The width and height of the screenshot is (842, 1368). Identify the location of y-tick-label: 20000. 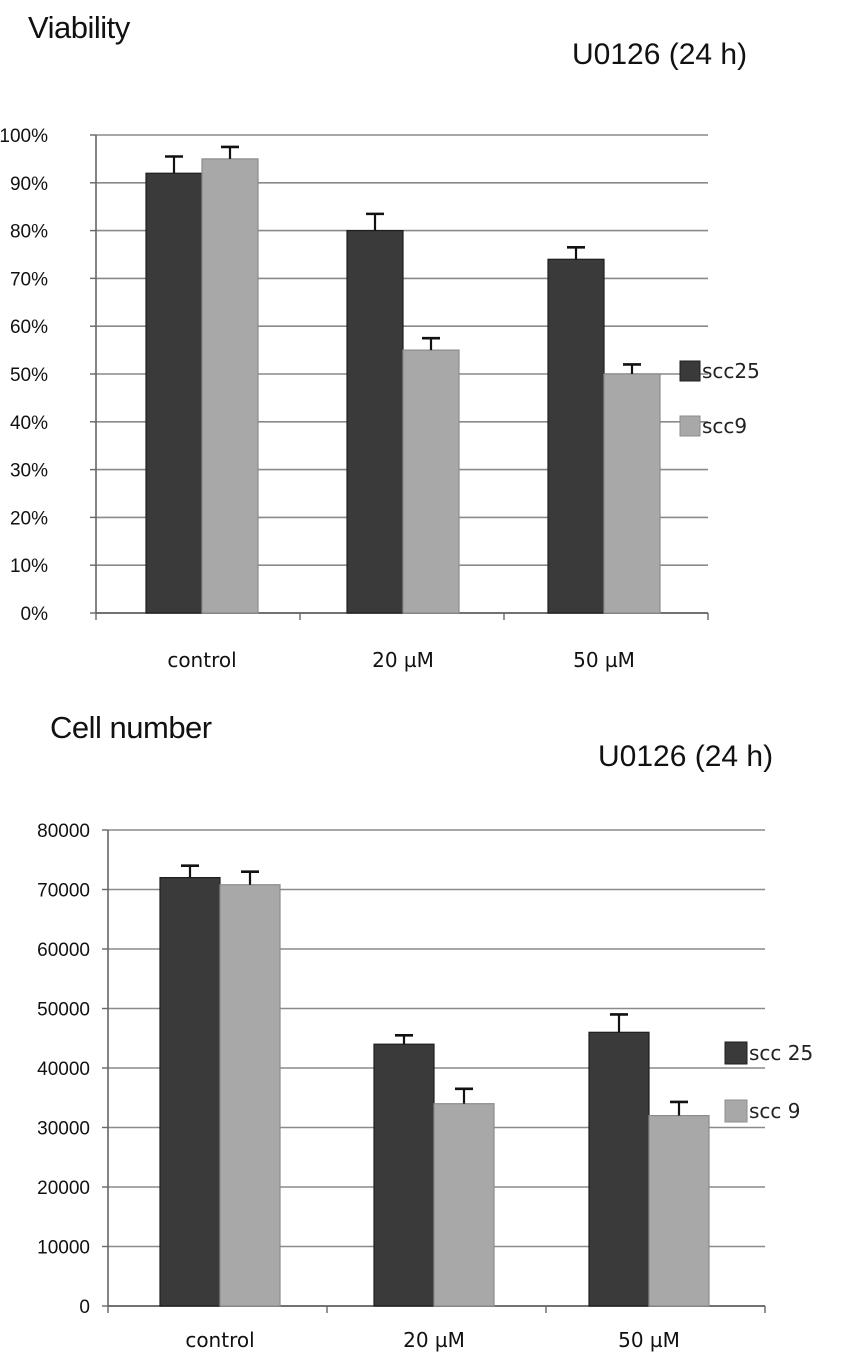
(63, 1188).